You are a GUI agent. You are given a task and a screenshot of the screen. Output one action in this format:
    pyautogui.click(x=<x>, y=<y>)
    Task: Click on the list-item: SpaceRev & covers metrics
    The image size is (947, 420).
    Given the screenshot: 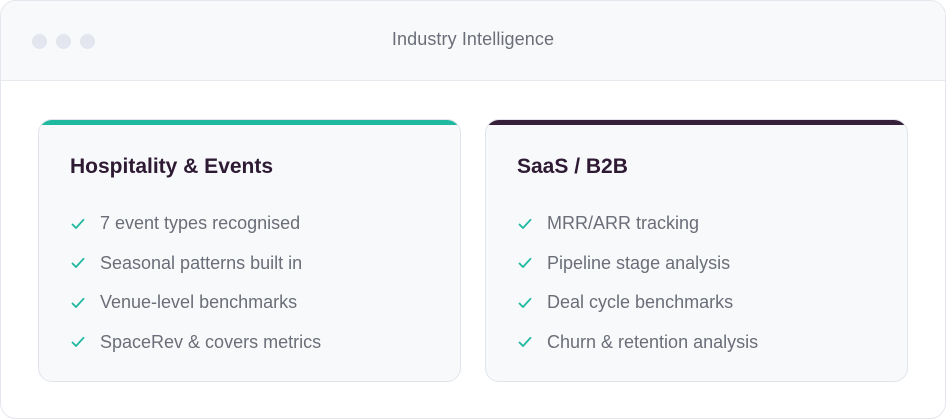 What is the action you would take?
    pyautogui.click(x=195, y=343)
    